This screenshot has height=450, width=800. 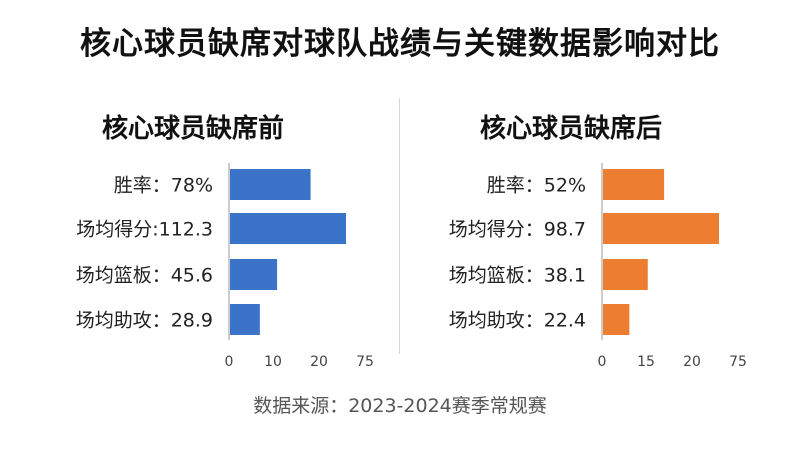 I want to click on category-label-1: 场均得分:112.3, so click(x=144, y=230).